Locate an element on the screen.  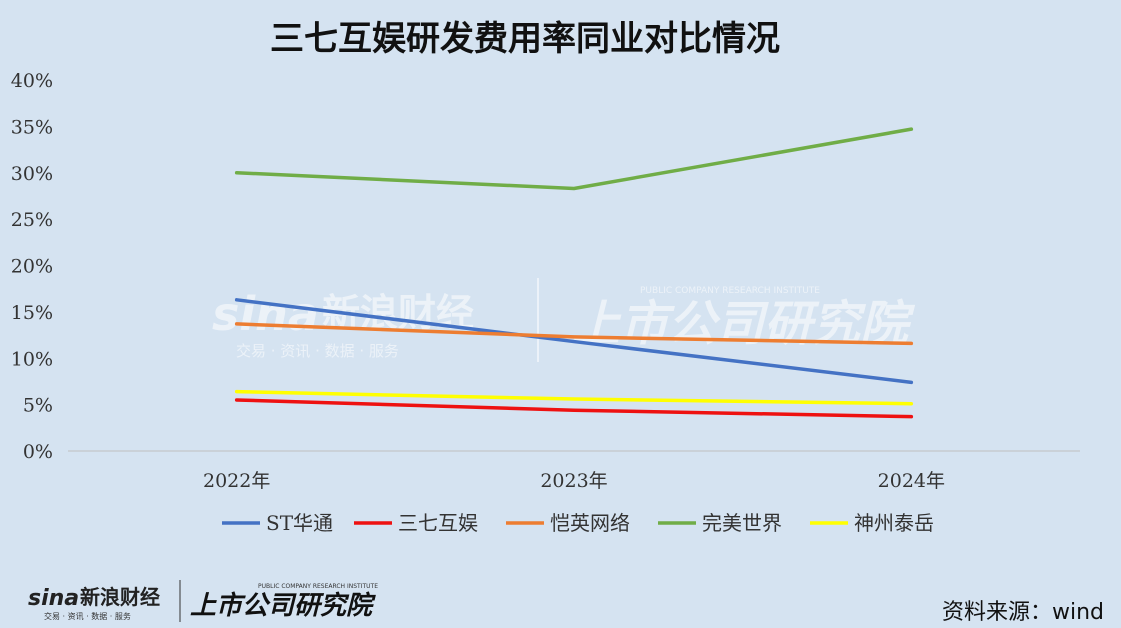
y-tick-label: 10% is located at coordinates (32, 359).